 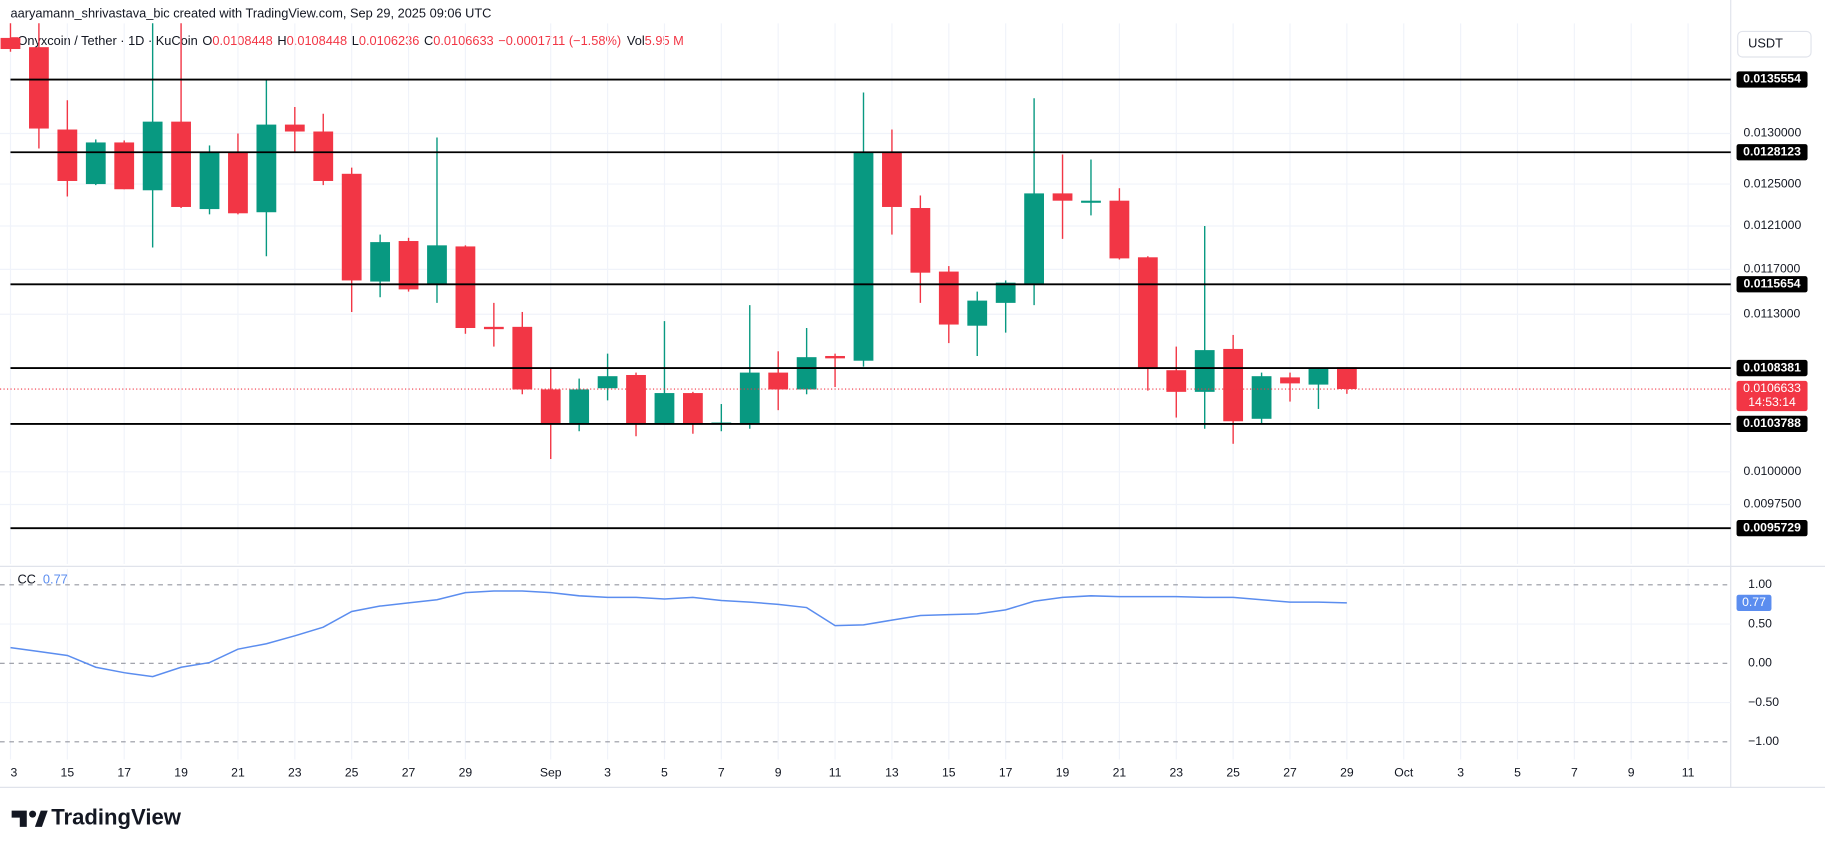 I want to click on ohlc-value: 0.0108448, so click(x=317, y=40).